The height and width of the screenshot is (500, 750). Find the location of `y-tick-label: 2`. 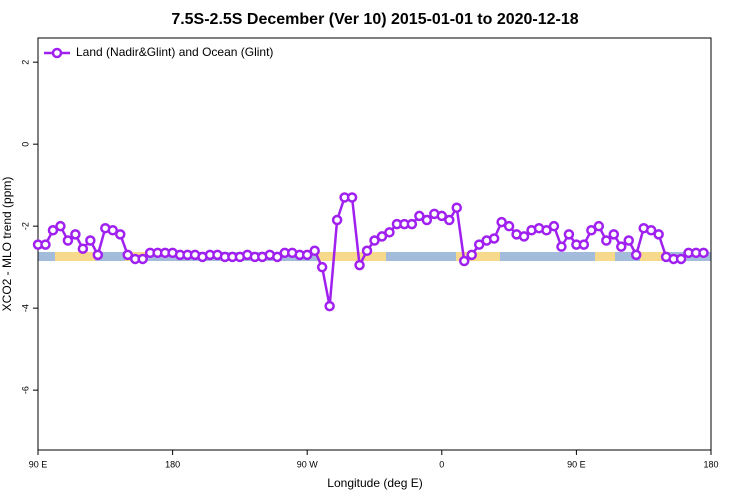

y-tick-label: 2 is located at coordinates (25, 62).